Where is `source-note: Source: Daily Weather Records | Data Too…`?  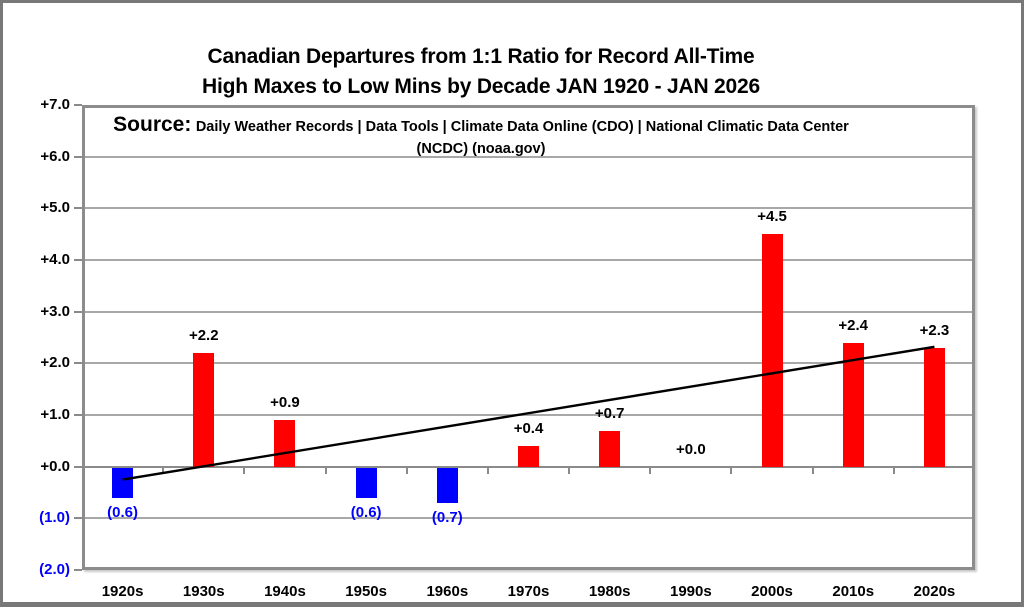 source-note: Source: Daily Weather Records | Data Too… is located at coordinates (481, 135).